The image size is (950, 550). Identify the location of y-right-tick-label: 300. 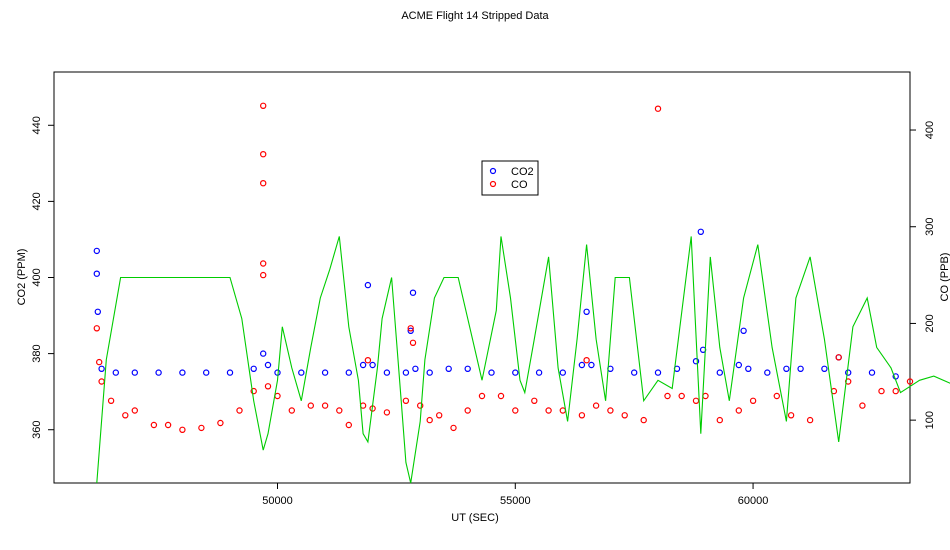
(930, 227).